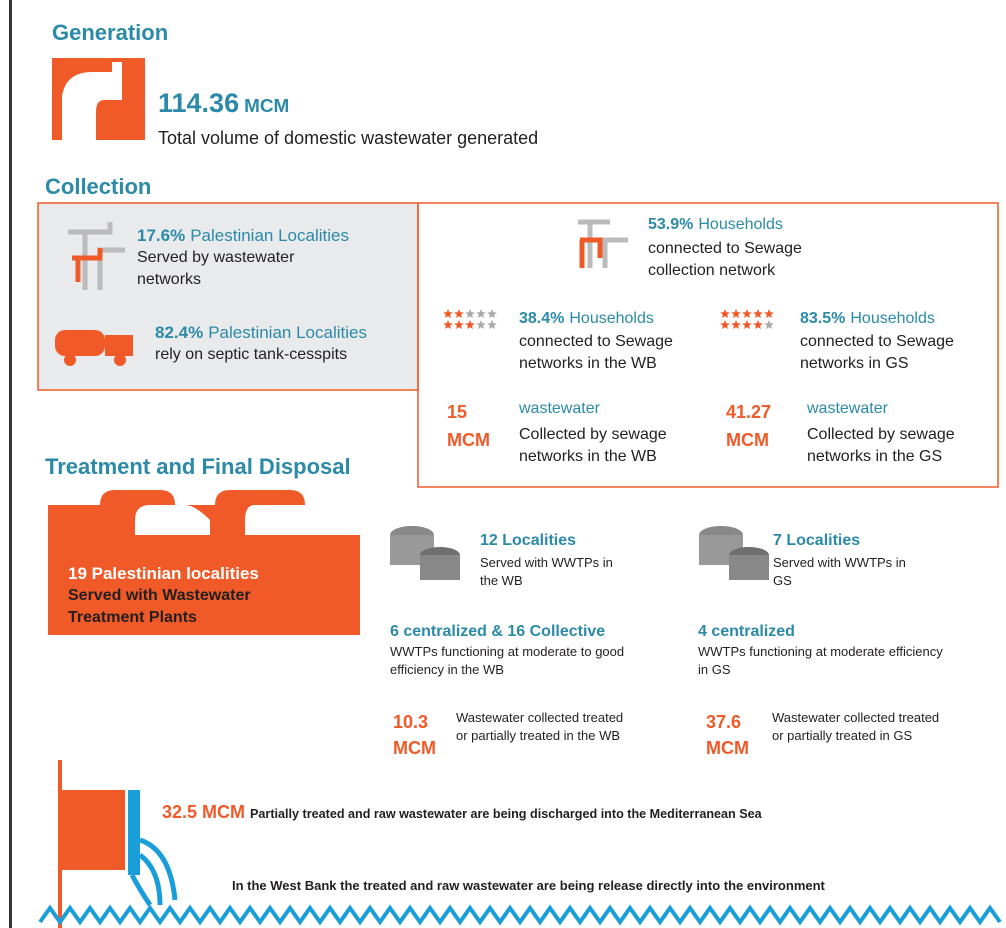 This screenshot has width=1006, height=928. Describe the element at coordinates (823, 318) in the screenshot. I see `text: 83.5%` at that location.